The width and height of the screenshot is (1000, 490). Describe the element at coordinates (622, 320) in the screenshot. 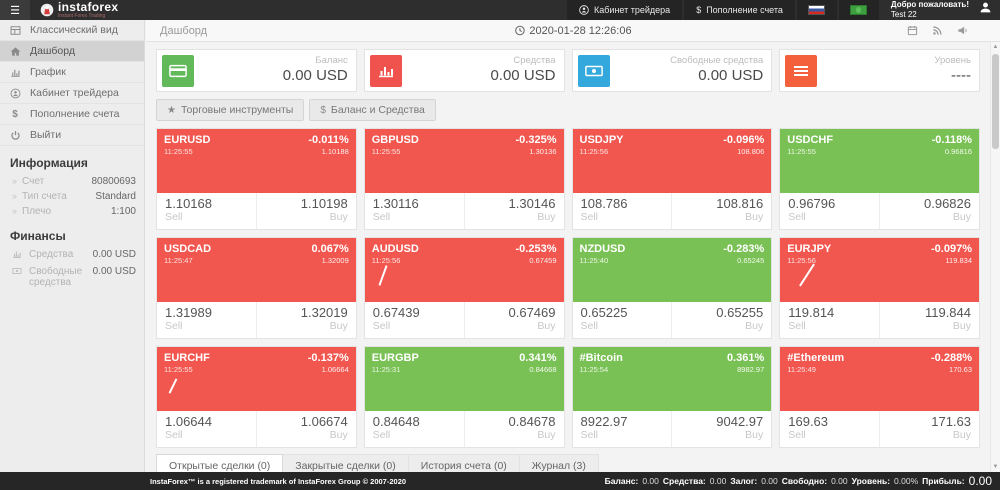

I see `sell-quote: 0.65225 Sell` at that location.